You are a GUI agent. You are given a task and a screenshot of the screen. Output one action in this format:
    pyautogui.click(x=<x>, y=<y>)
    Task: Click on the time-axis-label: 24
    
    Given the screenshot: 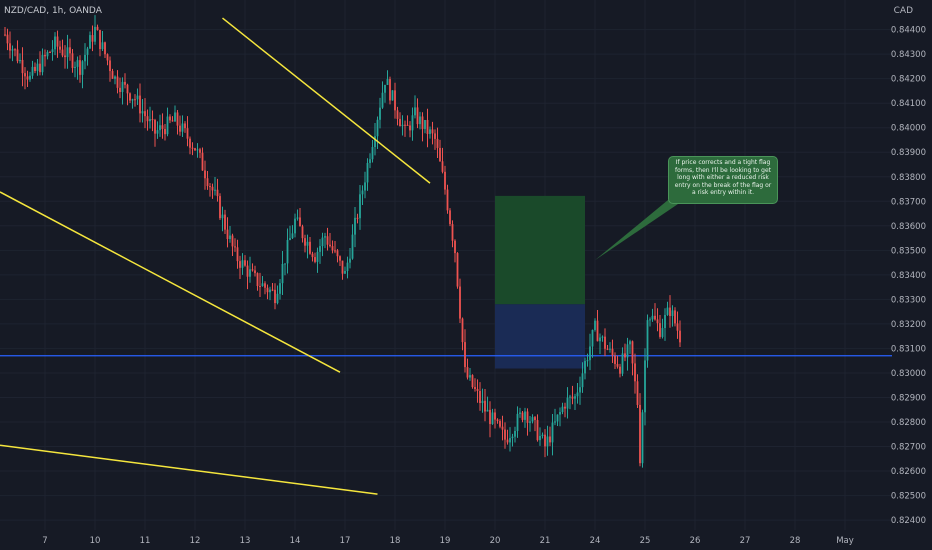 What is the action you would take?
    pyautogui.click(x=595, y=541)
    